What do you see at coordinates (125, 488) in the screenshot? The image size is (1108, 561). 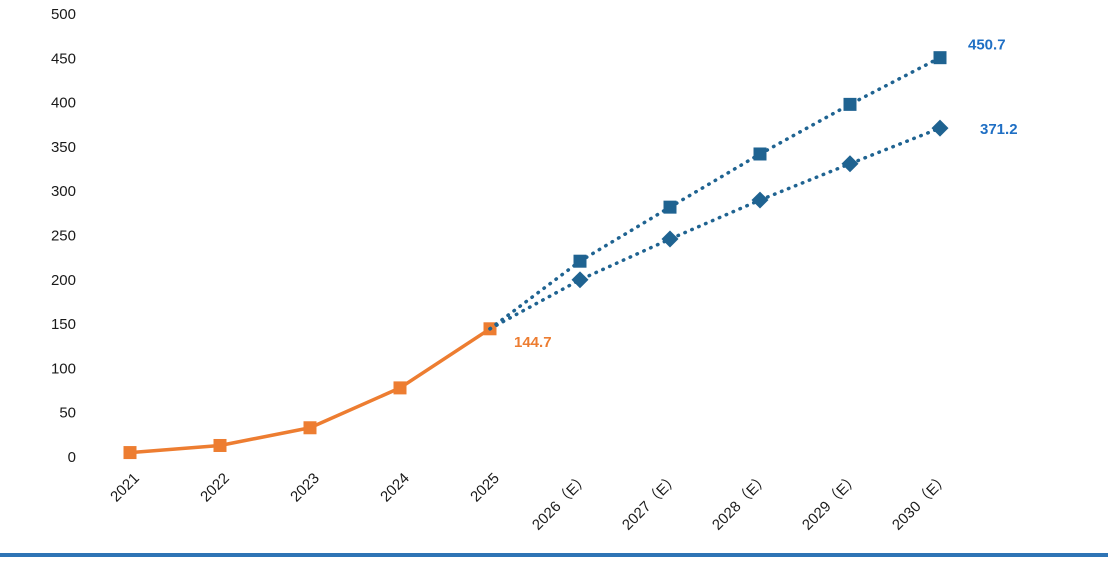 I see `x-axis-tick-label: 2021` at bounding box center [125, 488].